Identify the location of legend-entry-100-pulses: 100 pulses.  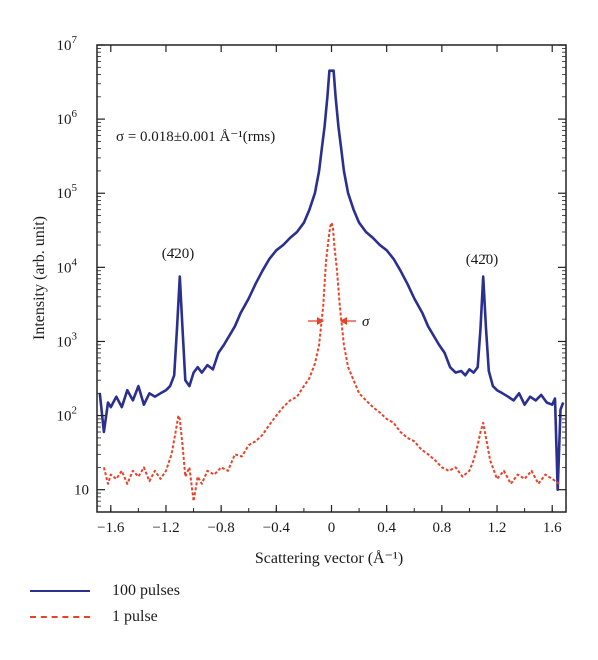
(105, 591).